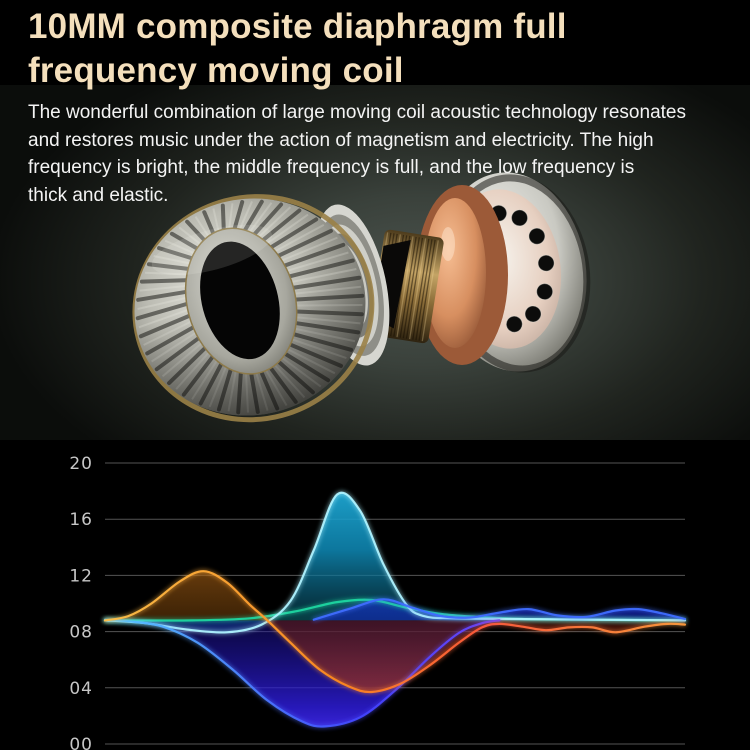 The height and width of the screenshot is (750, 750). I want to click on royal-blue-ripple-wave-line, so click(499, 609).